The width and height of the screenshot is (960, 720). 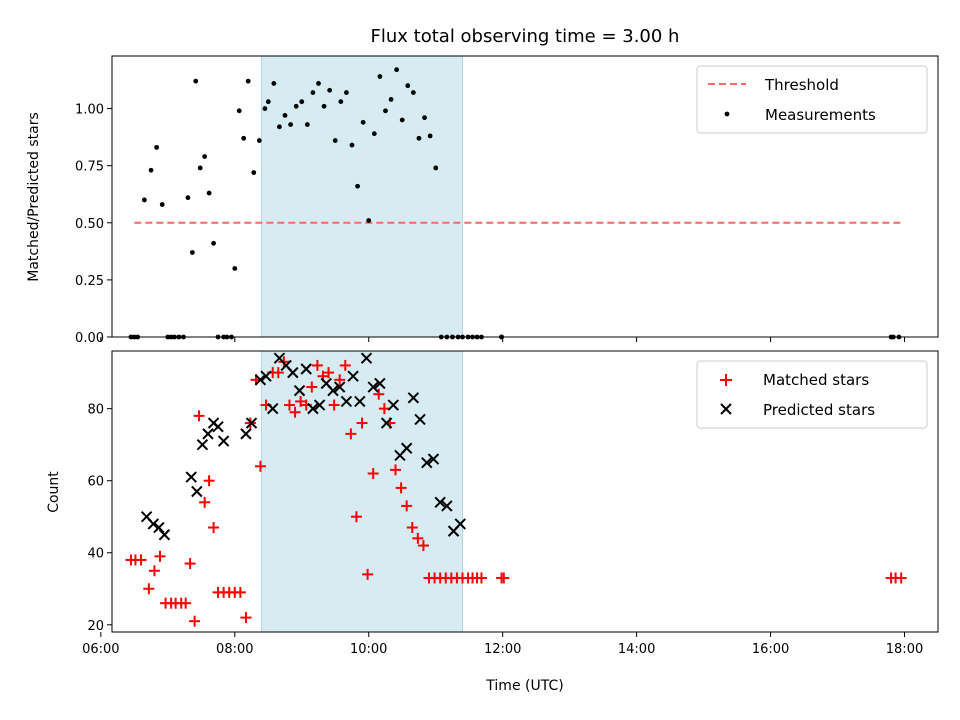 I want to click on top-y-tick-label: 0.25, so click(x=89, y=281).